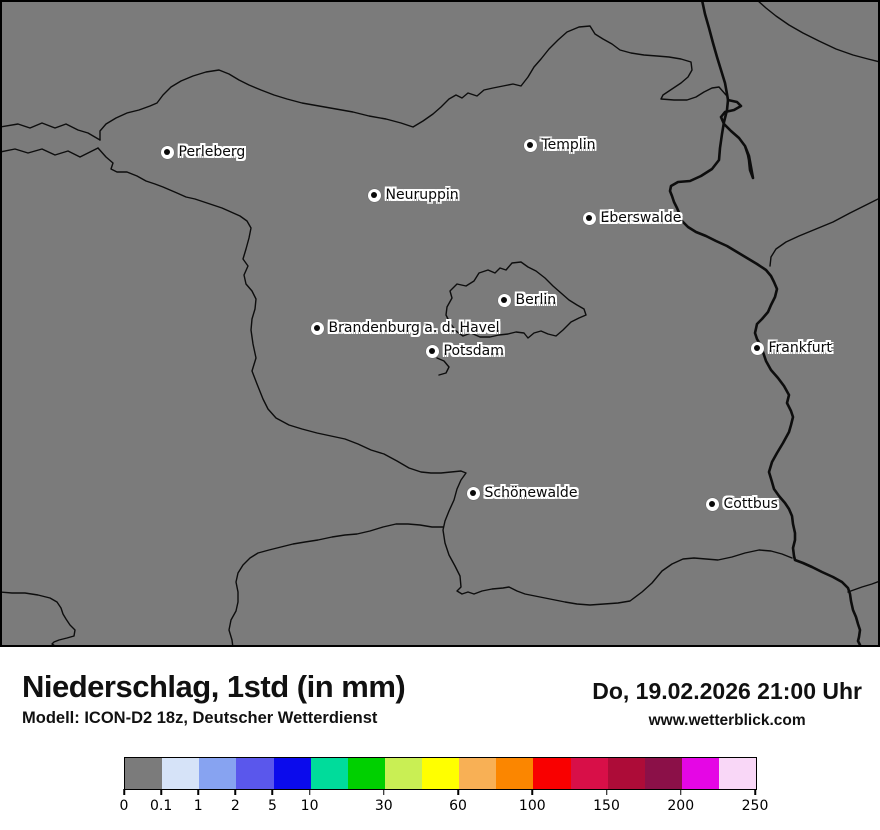  I want to click on legend-tick-label: 0.1, so click(161, 806).